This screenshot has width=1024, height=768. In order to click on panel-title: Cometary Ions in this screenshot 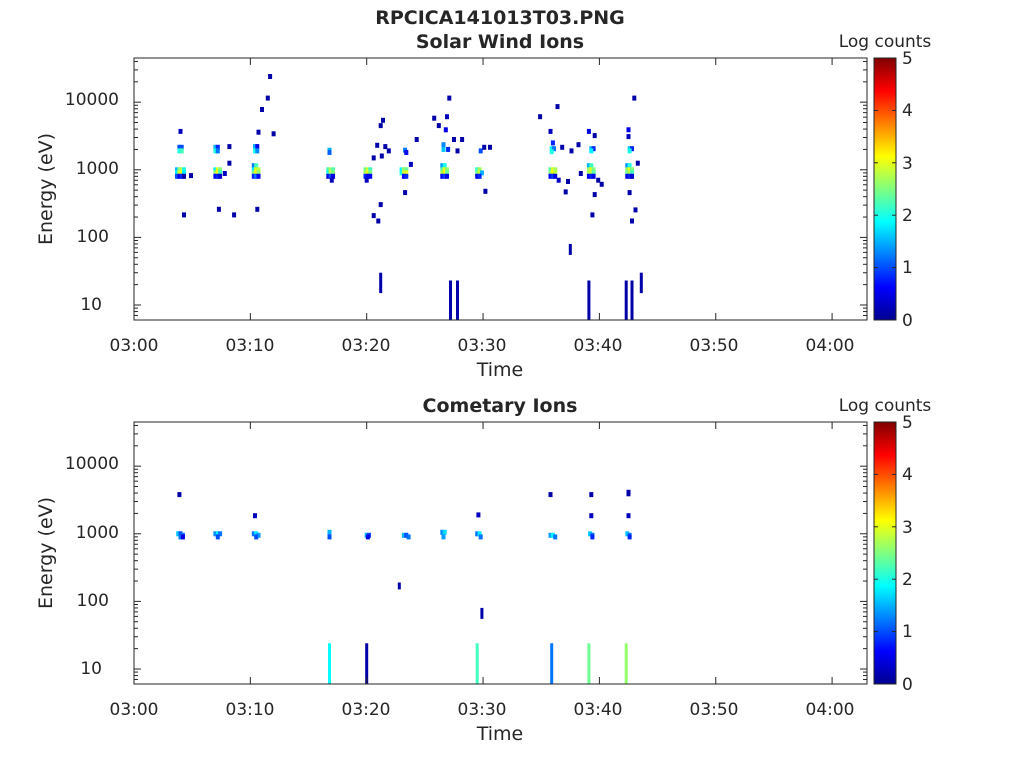, I will do `click(500, 406)`.